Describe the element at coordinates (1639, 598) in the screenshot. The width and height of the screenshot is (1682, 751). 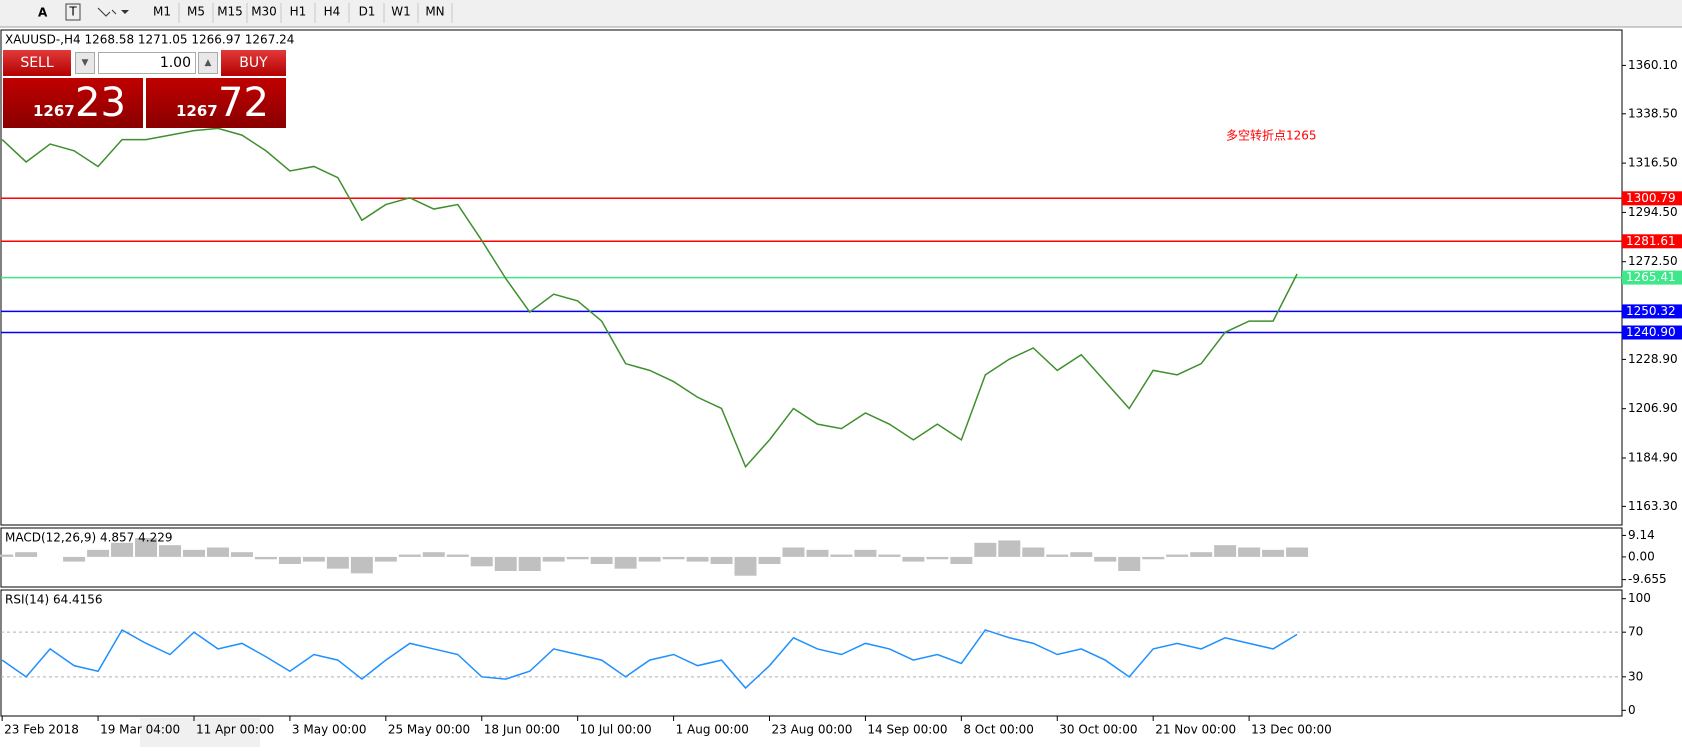
I see `y-tick-label: 100` at that location.